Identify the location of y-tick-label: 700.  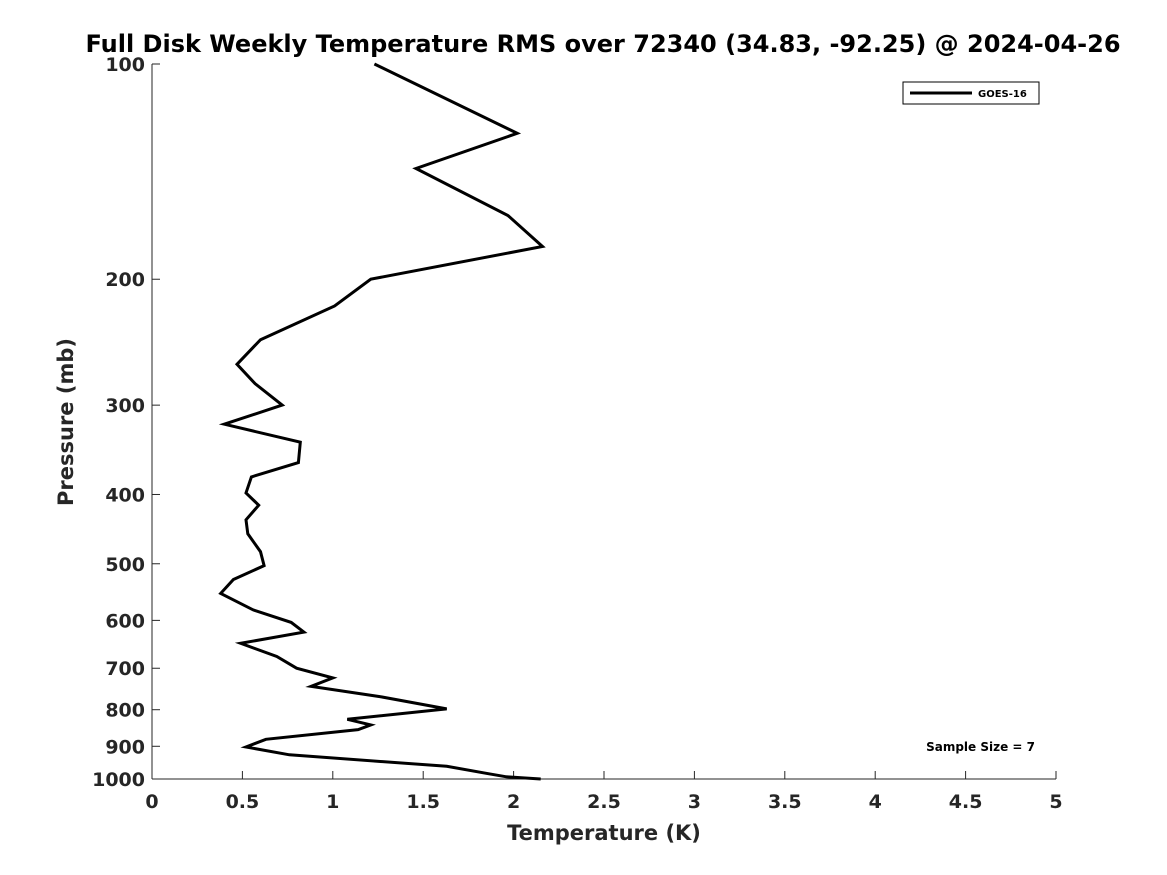
(125, 669).